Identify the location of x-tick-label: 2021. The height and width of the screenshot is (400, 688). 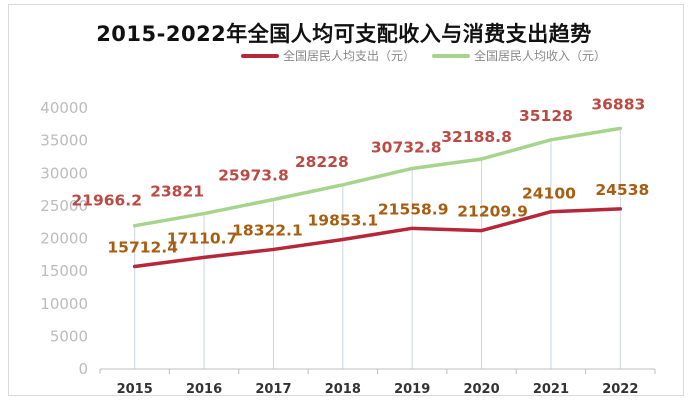
(551, 389).